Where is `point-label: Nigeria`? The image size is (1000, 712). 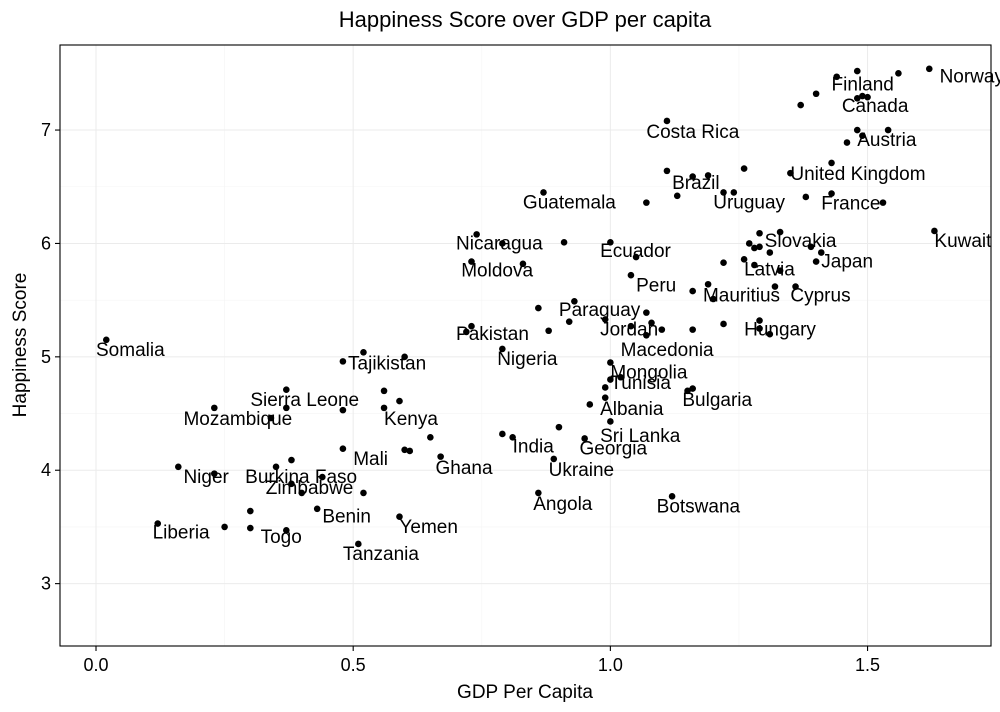
point-label: Nigeria is located at coordinates (527, 359).